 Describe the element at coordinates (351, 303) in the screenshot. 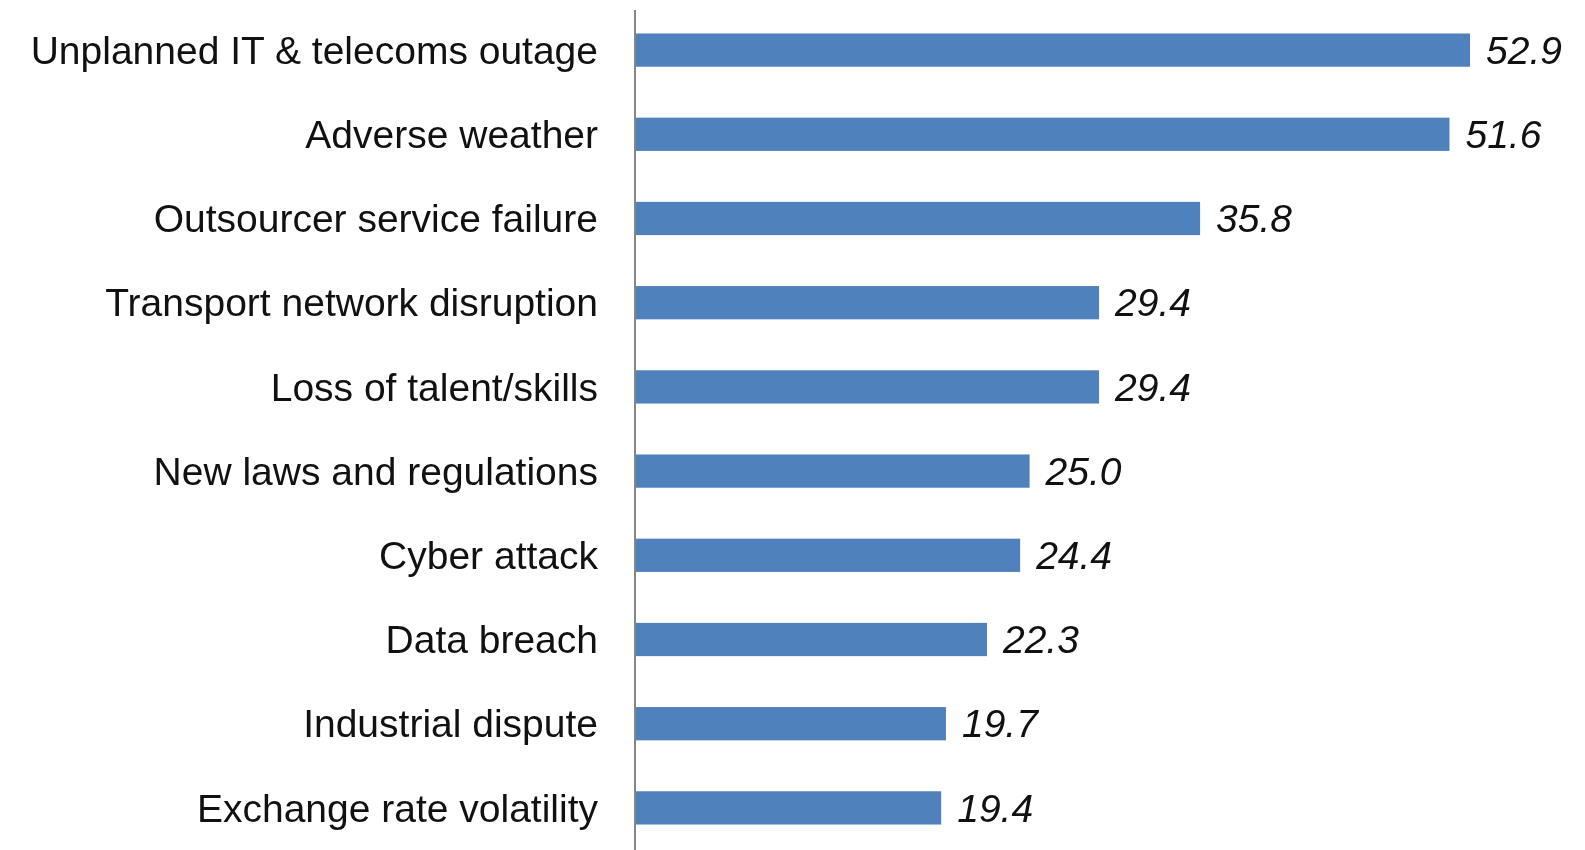

I see `y-tick-label: Transport network disruption` at that location.